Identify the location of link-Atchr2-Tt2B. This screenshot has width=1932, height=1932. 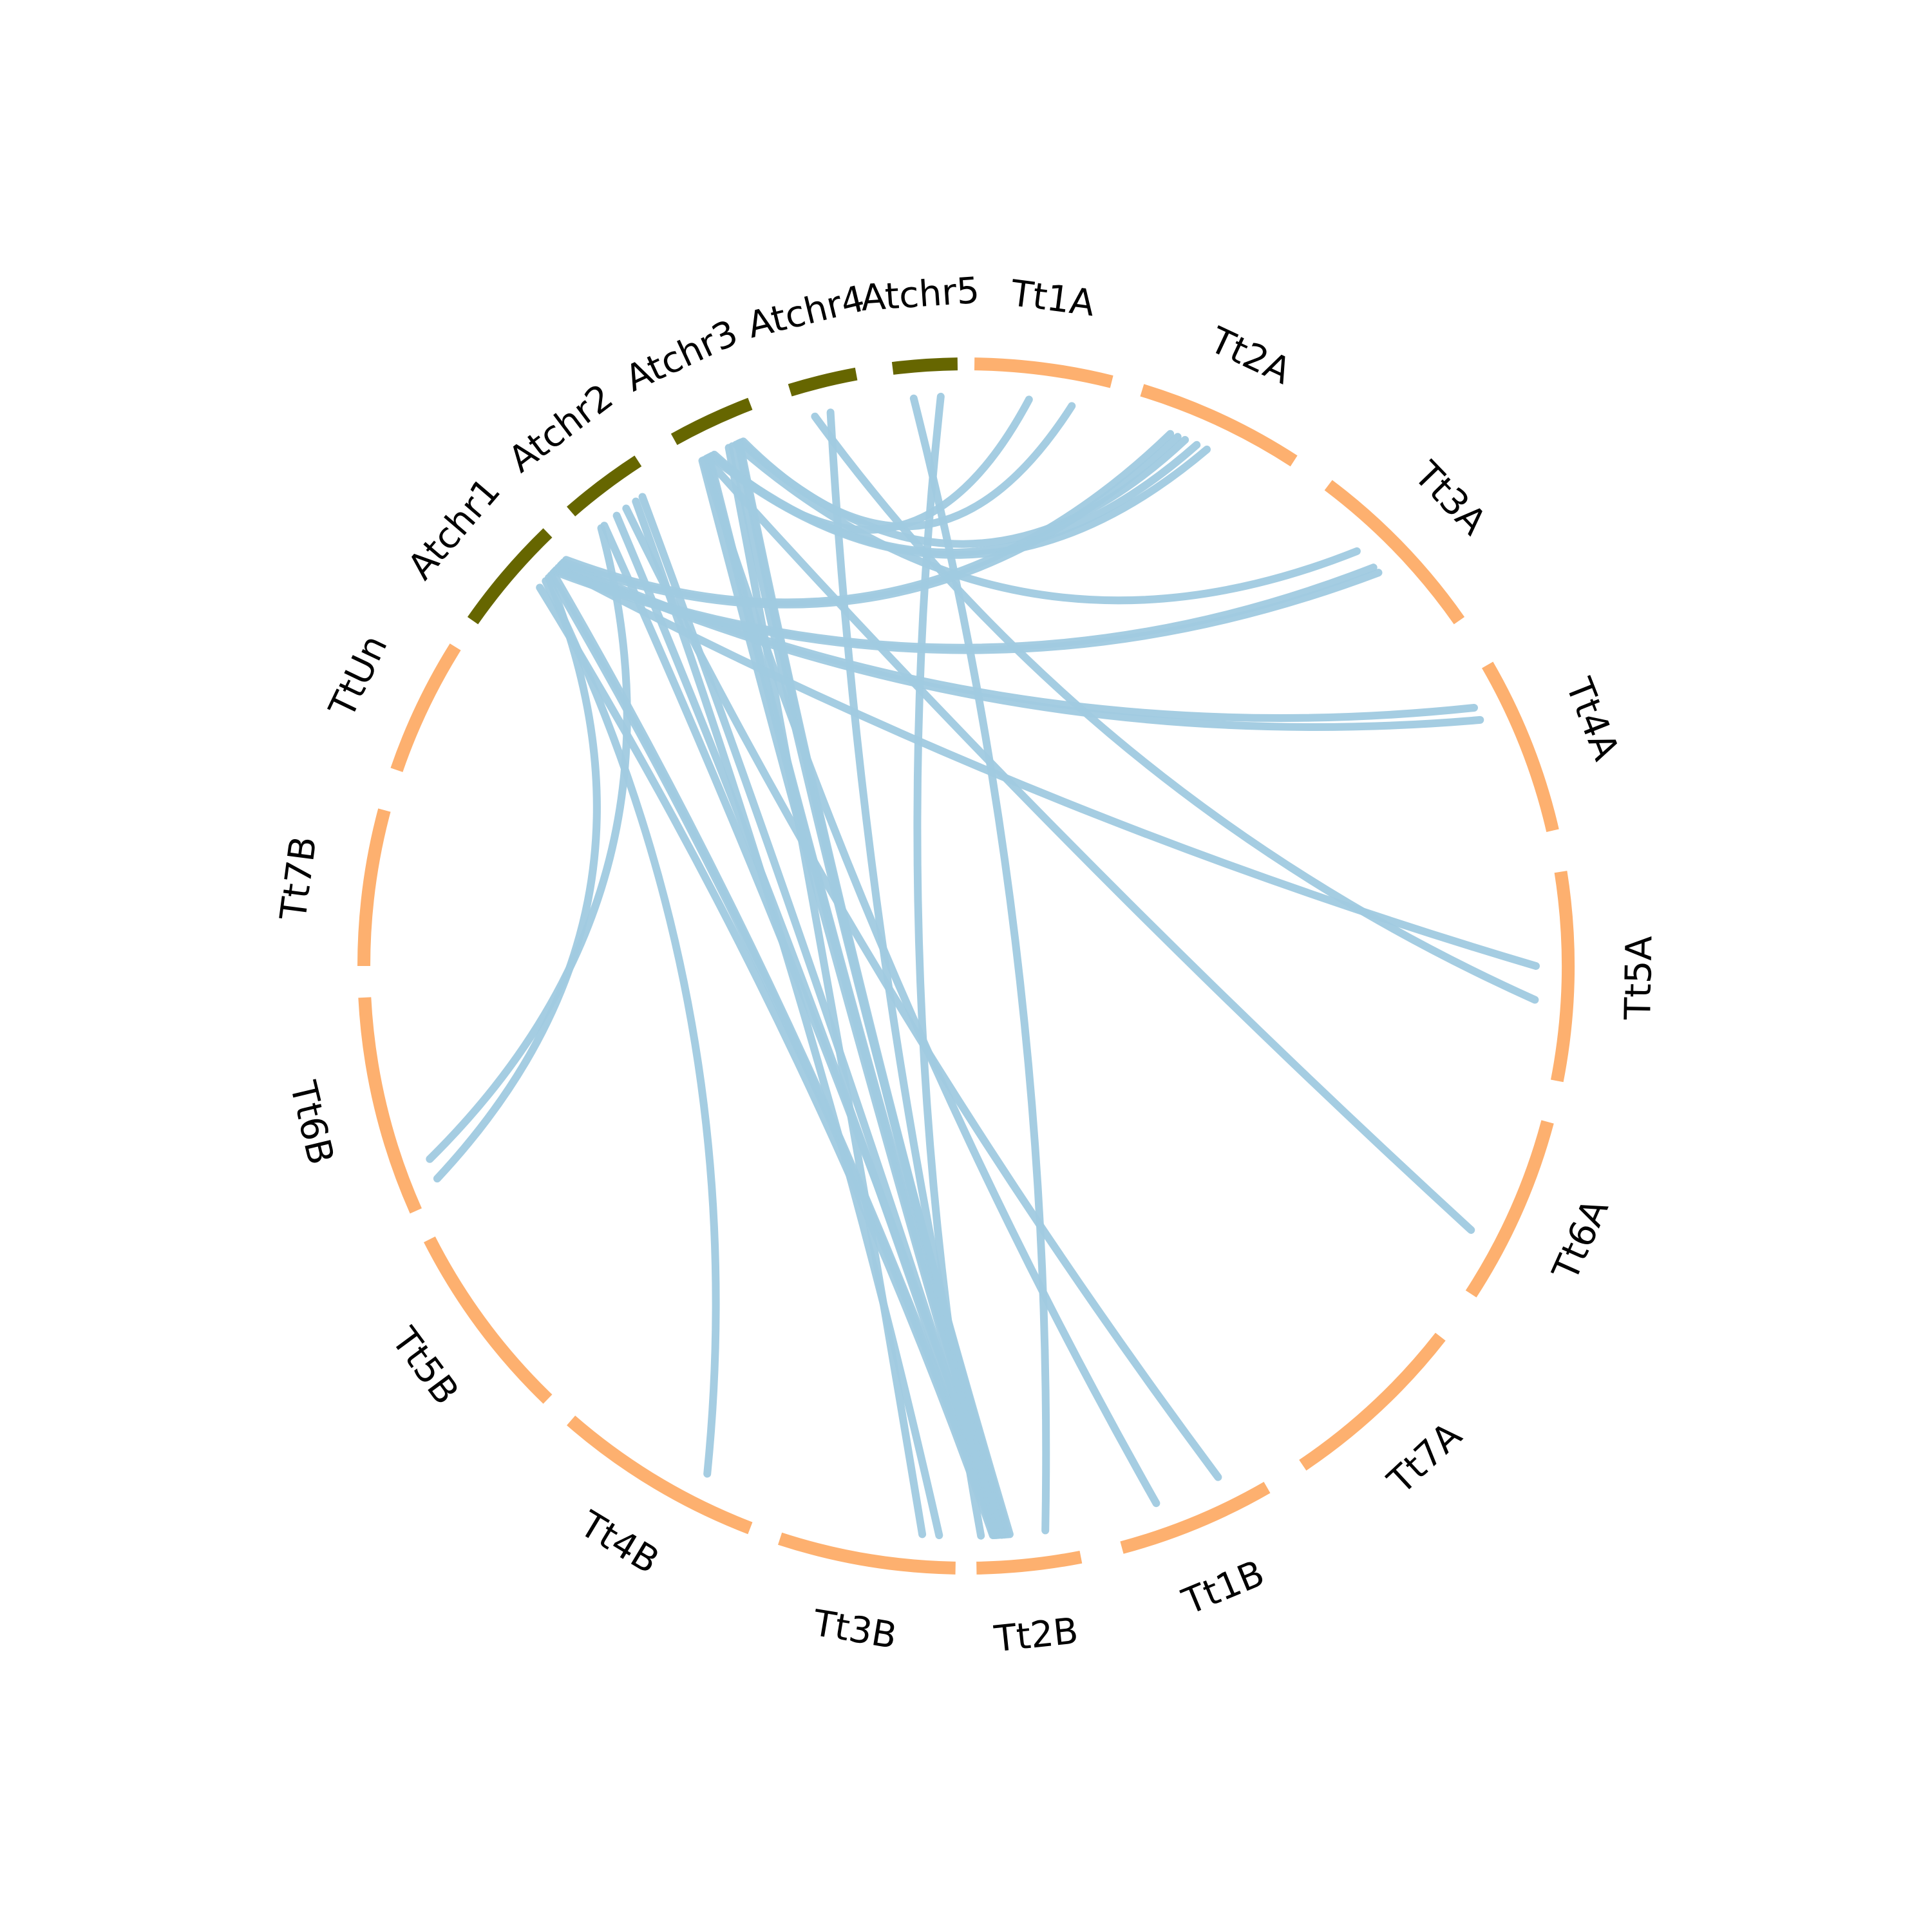
(803, 1030).